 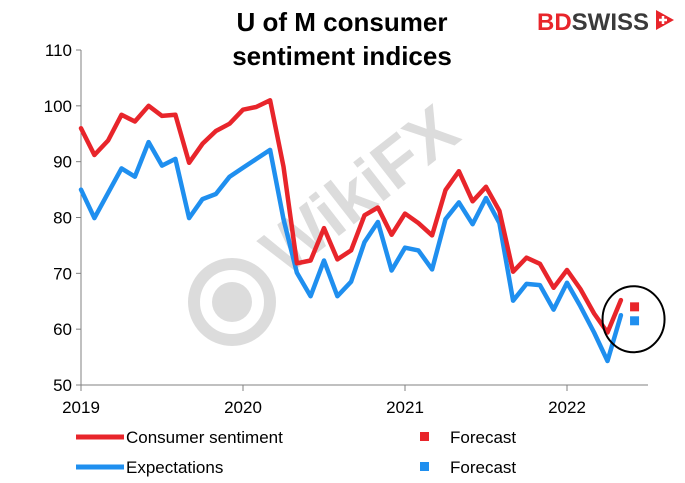 I want to click on watermark-logo-icon, so click(x=232, y=302).